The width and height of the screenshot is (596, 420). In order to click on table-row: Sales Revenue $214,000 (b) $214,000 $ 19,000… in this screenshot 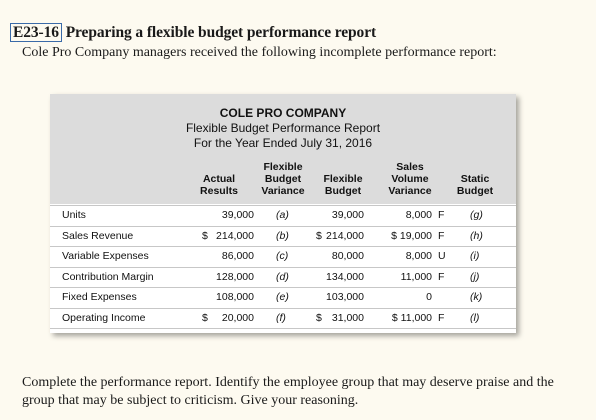, I will do `click(283, 236)`.